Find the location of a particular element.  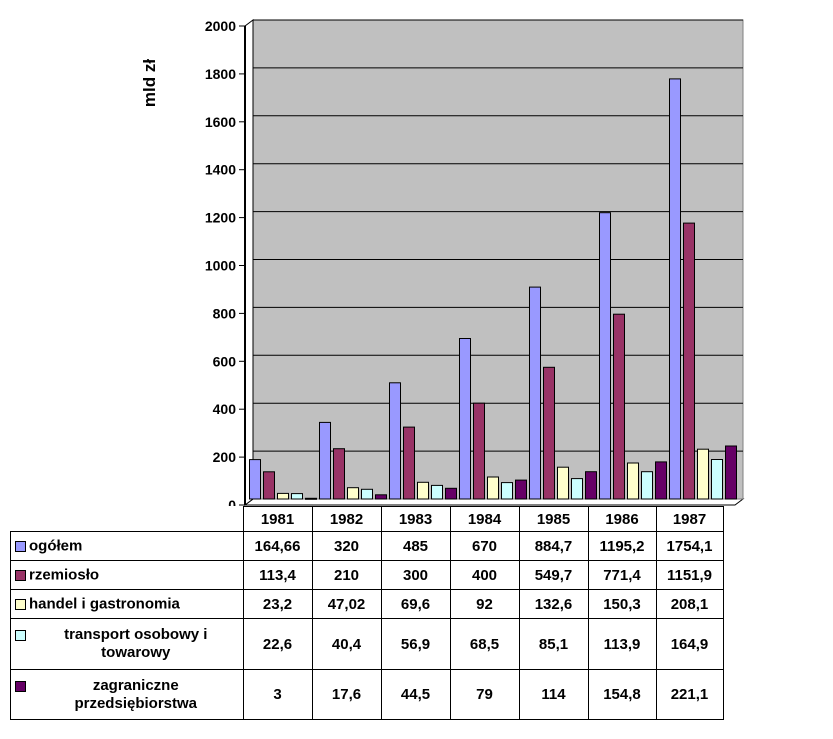

data-label: 68,5 is located at coordinates (484, 644).